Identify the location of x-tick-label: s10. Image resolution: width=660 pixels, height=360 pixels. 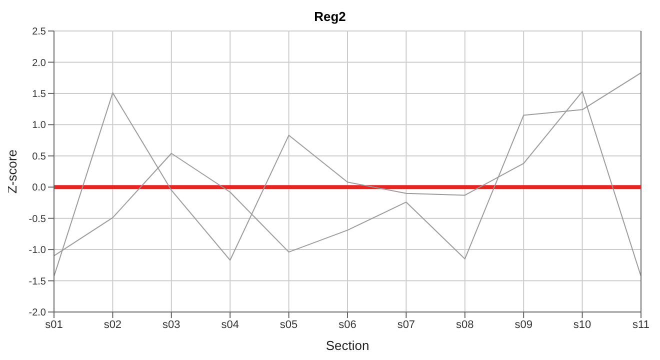
(582, 324).